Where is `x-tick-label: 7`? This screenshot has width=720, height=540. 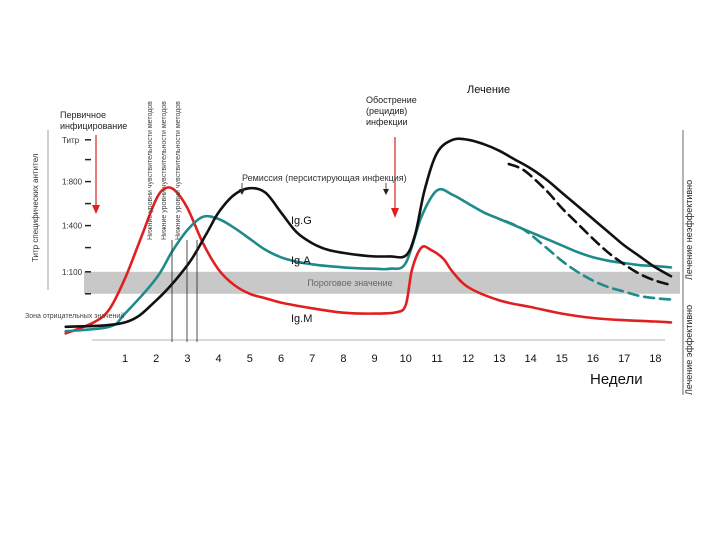
x-tick-label: 7 is located at coordinates (312, 359).